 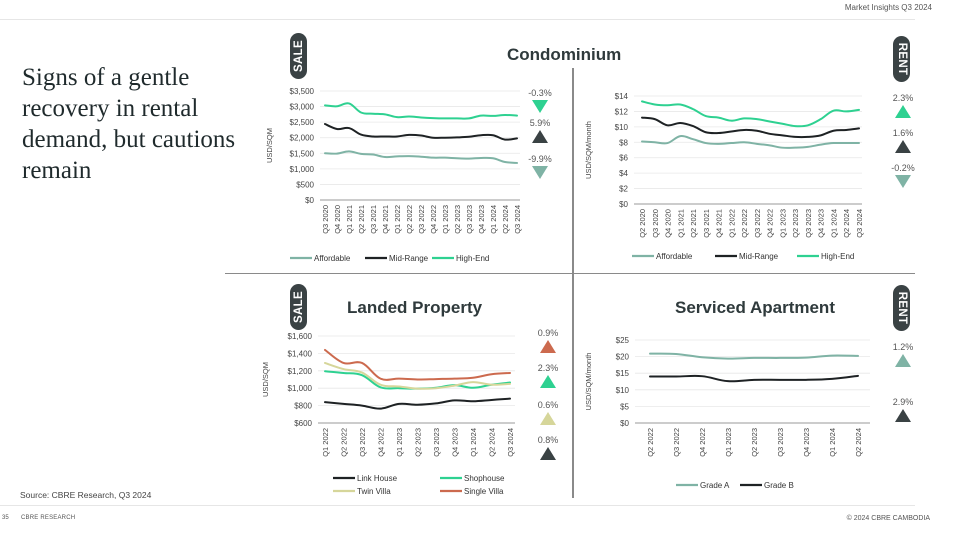 What do you see at coordinates (755, 307) in the screenshot?
I see `section-title-serviced-apartment: Serviced Apartment` at bounding box center [755, 307].